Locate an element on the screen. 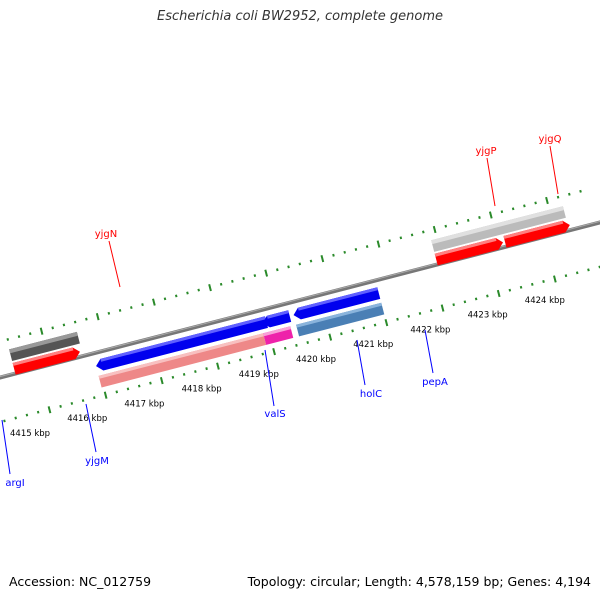  gene-label-holC: holC is located at coordinates (371, 394).